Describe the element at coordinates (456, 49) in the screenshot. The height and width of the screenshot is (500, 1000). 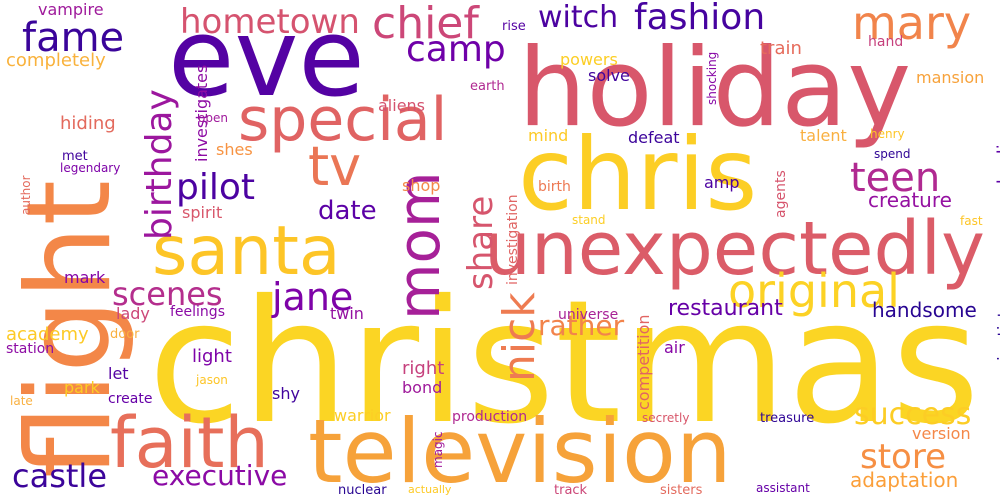
I see `word-camp: camp` at that location.